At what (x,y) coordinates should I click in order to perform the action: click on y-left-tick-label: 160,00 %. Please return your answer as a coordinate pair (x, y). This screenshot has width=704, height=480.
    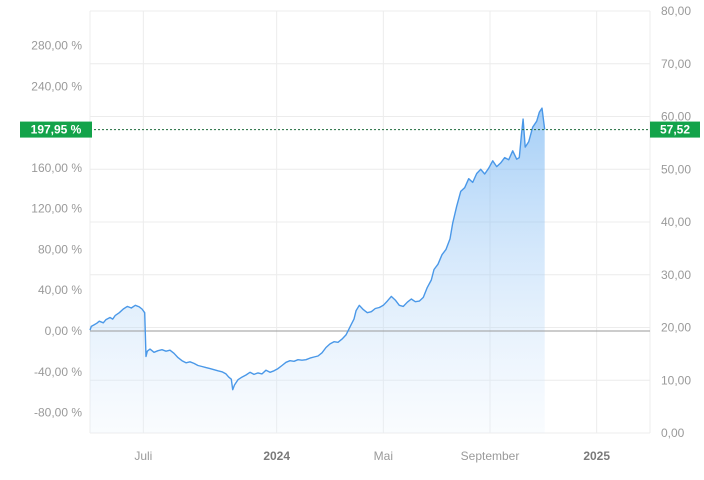
    Looking at the image, I should click on (56, 168).